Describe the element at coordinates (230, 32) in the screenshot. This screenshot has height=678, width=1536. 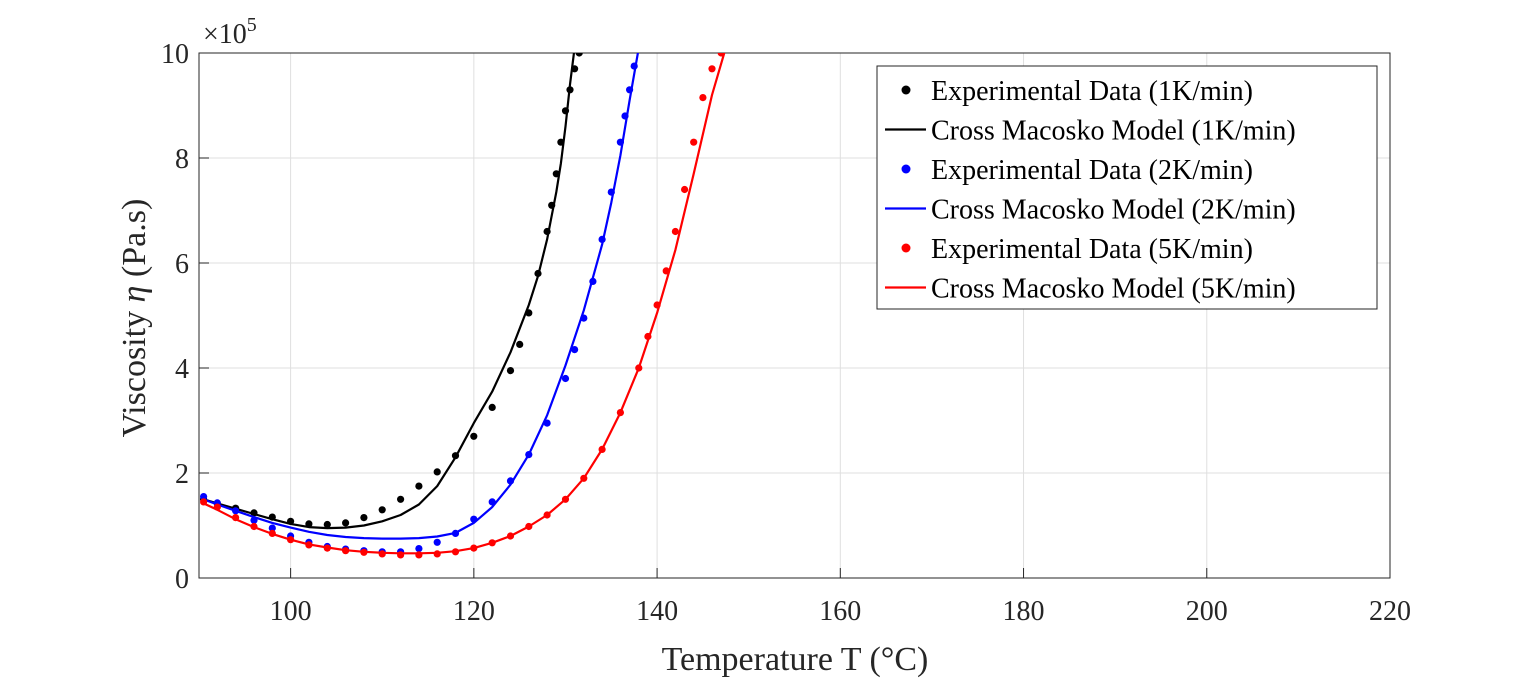
I see `y-axis-multiplier: ×10⁵` at that location.